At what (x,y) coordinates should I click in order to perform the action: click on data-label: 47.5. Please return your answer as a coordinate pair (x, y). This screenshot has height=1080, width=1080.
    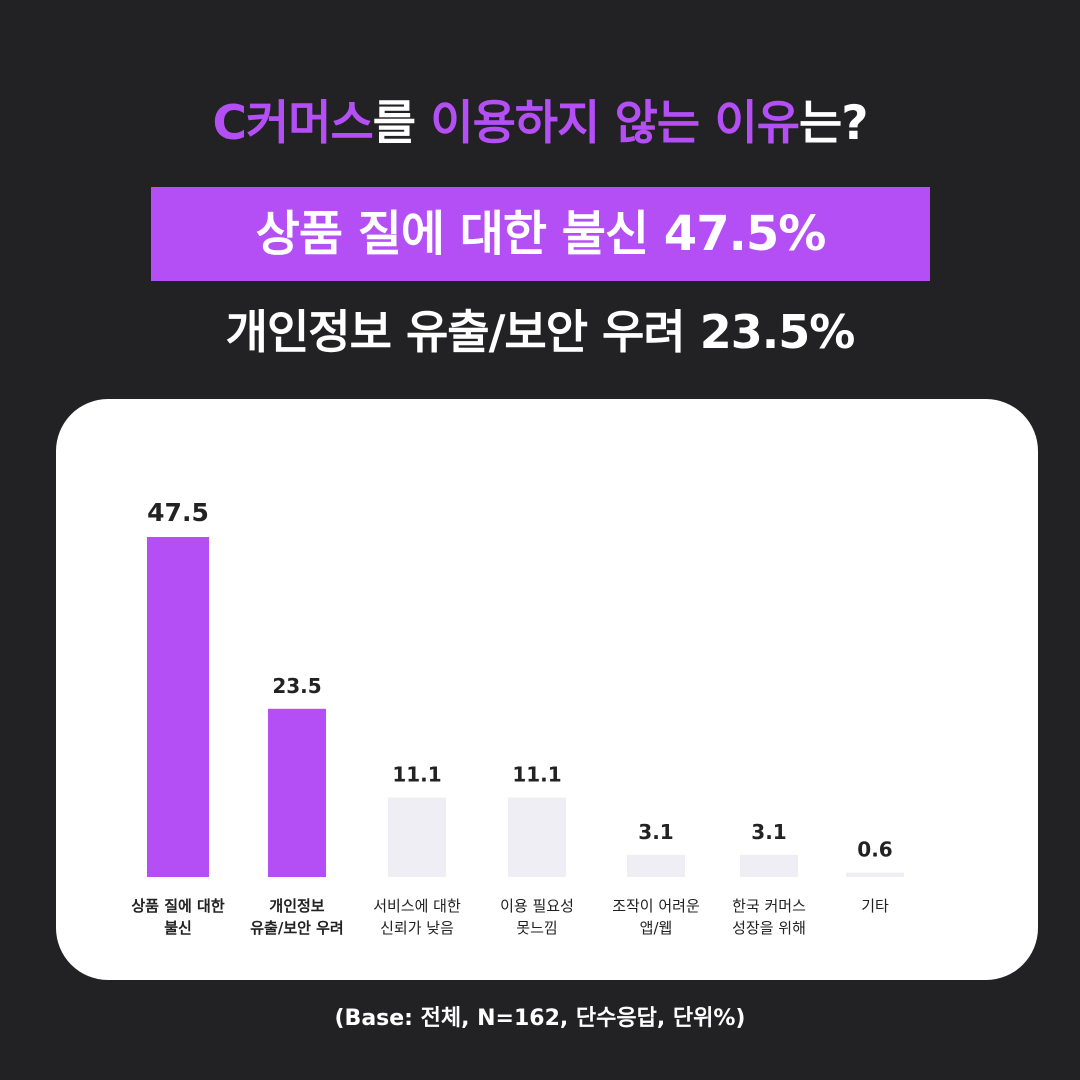
    Looking at the image, I should click on (178, 512).